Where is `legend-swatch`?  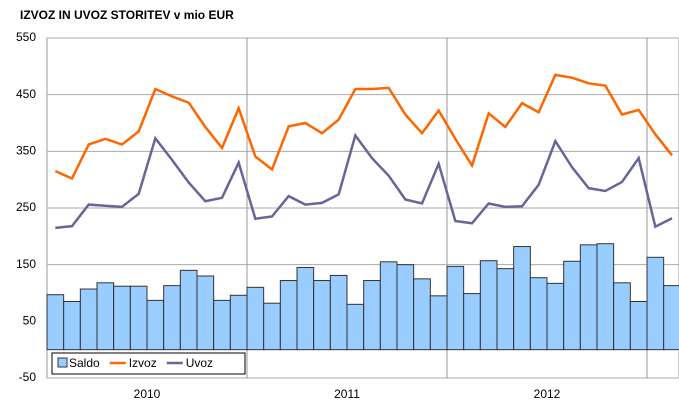 legend-swatch is located at coordinates (62, 362).